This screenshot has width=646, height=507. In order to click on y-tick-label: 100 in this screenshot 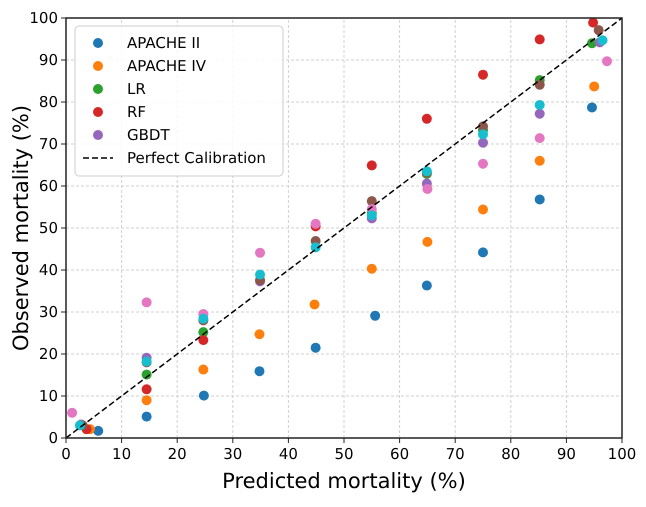, I will do `click(43, 18)`.